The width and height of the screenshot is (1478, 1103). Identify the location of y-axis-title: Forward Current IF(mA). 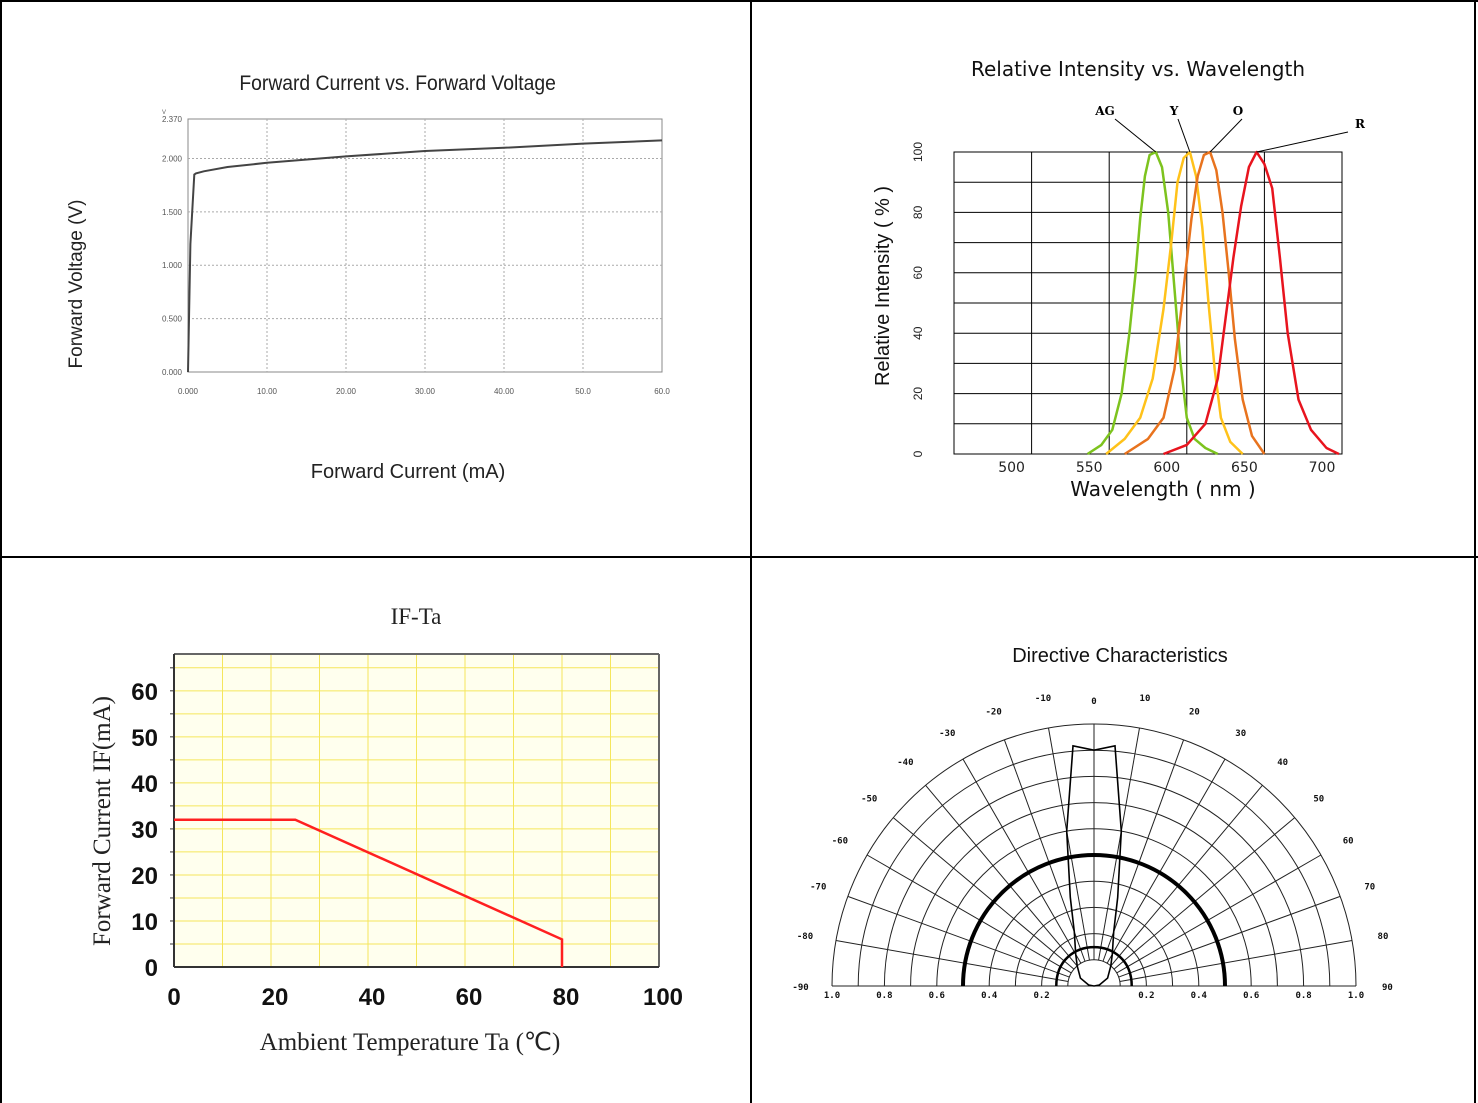
(102, 821).